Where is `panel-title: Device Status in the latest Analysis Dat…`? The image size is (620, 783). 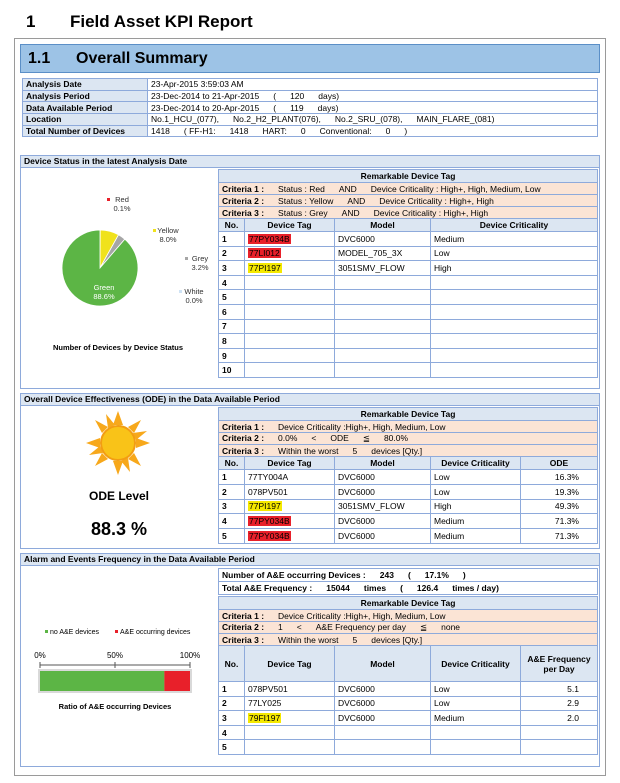
panel-title: Device Status in the latest Analysis Dat… is located at coordinates (310, 161).